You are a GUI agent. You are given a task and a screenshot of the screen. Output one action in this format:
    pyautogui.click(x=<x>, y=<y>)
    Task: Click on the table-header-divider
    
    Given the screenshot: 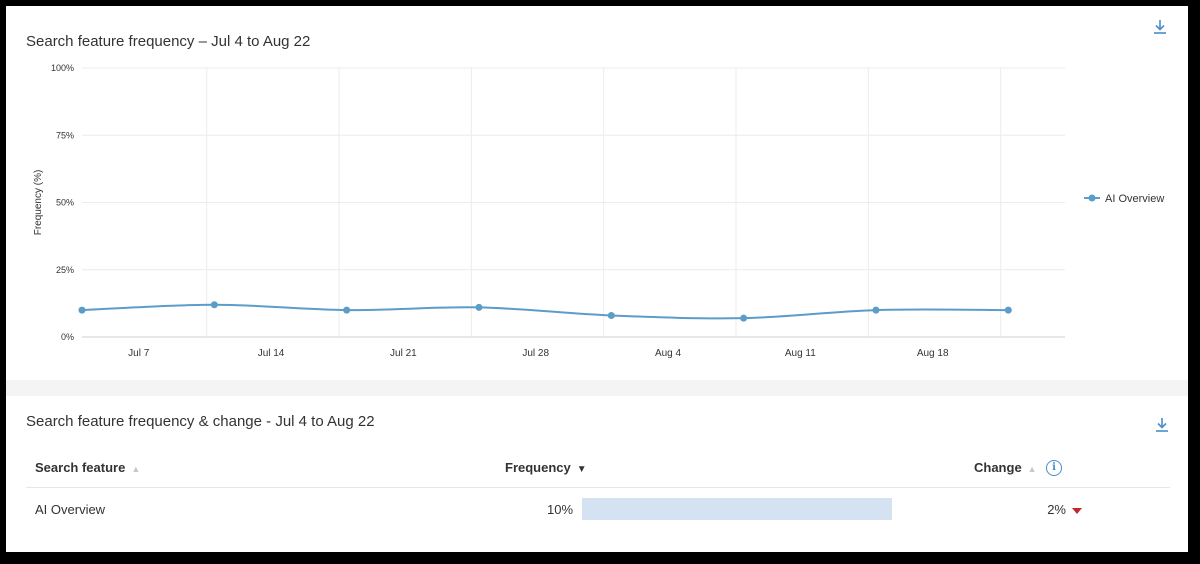 What is the action you would take?
    pyautogui.click(x=598, y=487)
    